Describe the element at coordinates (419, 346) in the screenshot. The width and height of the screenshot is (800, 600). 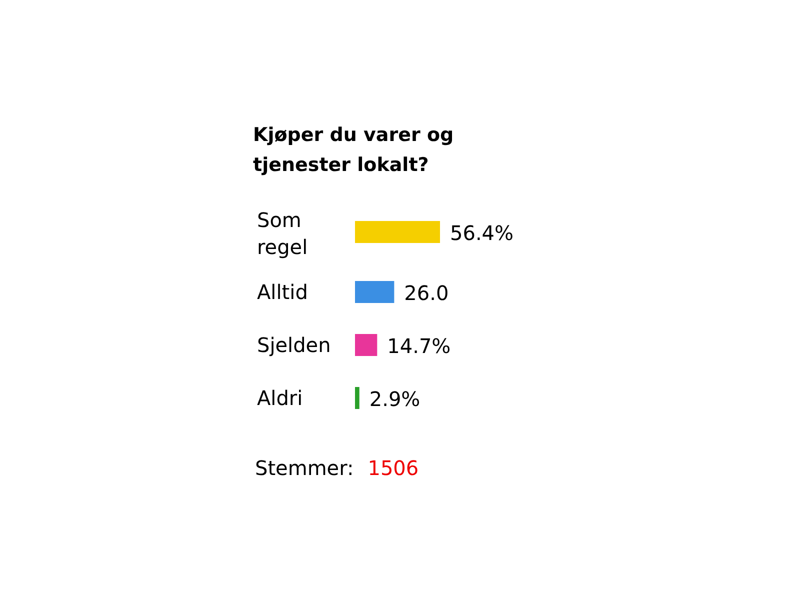
I see `data-label: 14.7%` at that location.